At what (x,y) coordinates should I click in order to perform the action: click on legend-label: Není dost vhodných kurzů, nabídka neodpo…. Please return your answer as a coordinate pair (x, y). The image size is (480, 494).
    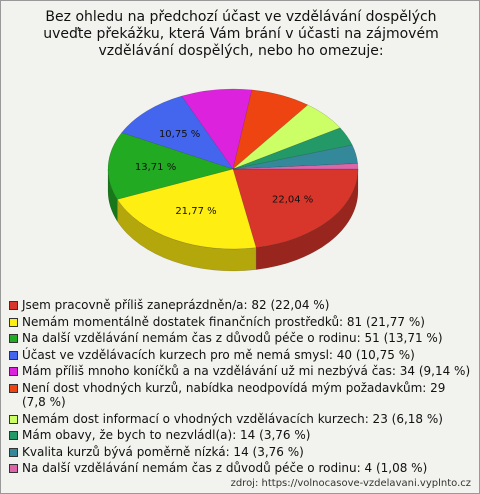
    Looking at the image, I should click on (234, 394).